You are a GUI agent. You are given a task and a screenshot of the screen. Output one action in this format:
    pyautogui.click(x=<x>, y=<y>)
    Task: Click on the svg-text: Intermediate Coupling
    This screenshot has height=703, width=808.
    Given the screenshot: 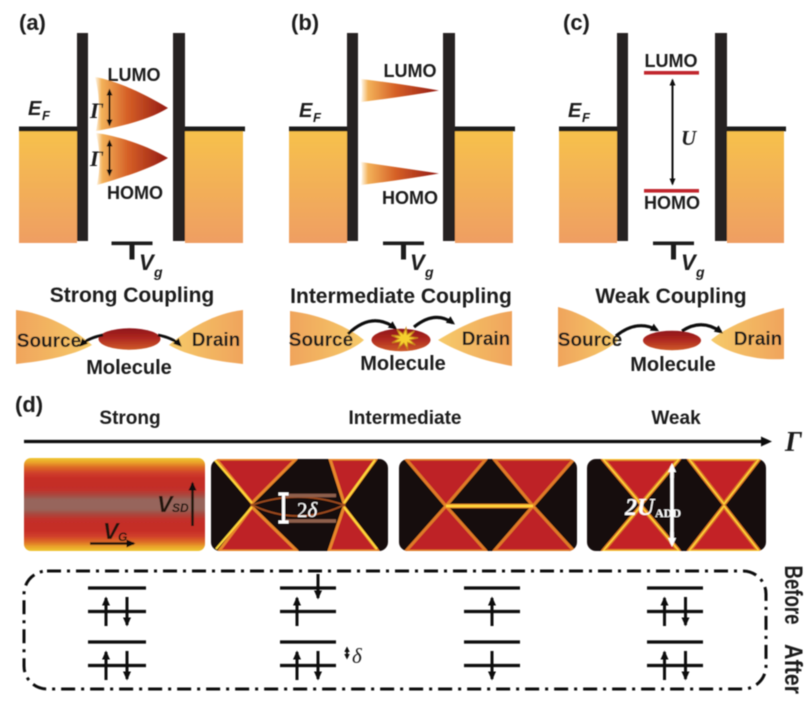 What is the action you would take?
    pyautogui.click(x=401, y=296)
    